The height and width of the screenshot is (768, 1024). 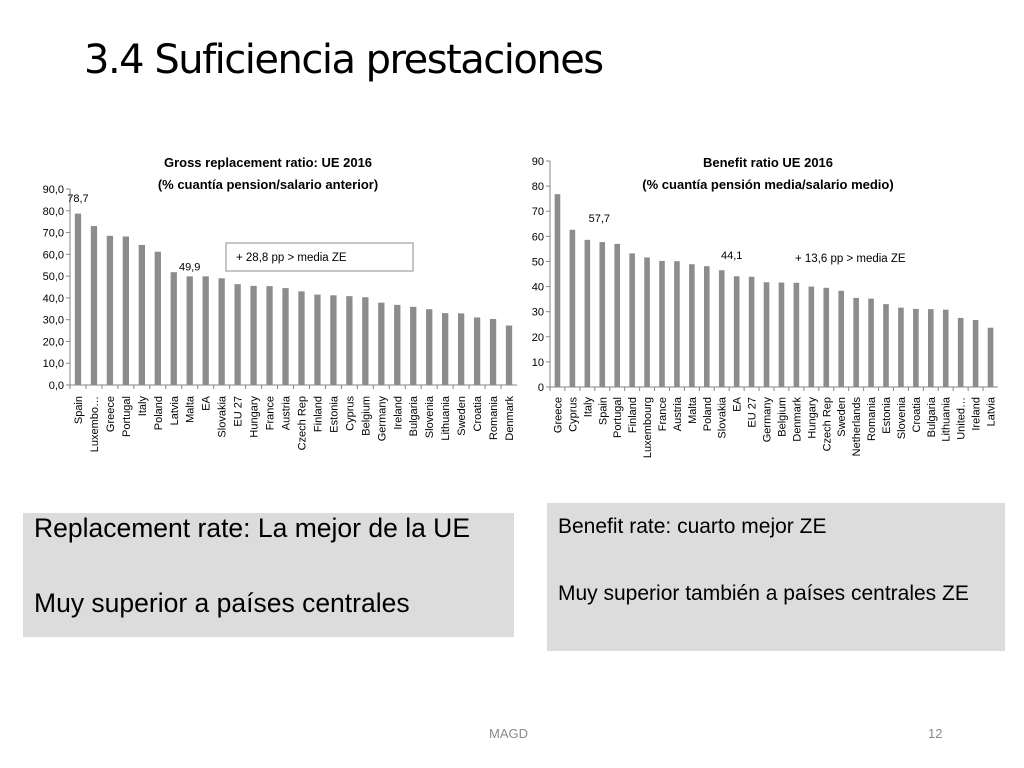 What do you see at coordinates (333, 340) in the screenshot?
I see `grr-bar-estonia` at bounding box center [333, 340].